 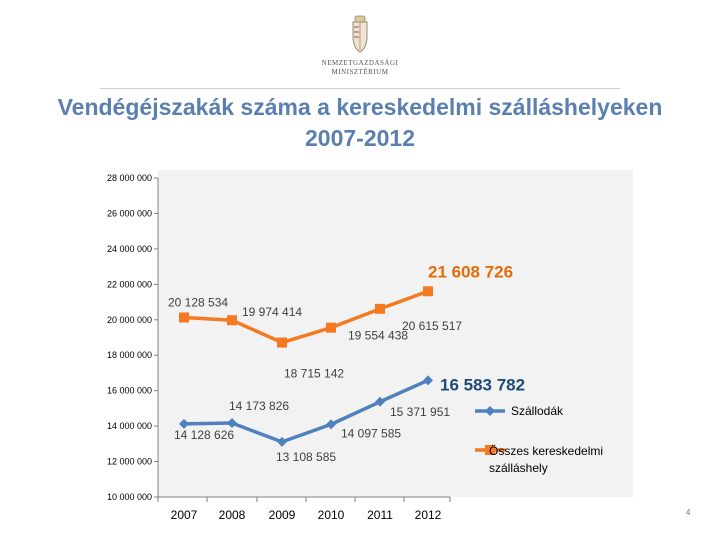 I want to click on y-tick-label: 16 000 000, so click(x=129, y=391).